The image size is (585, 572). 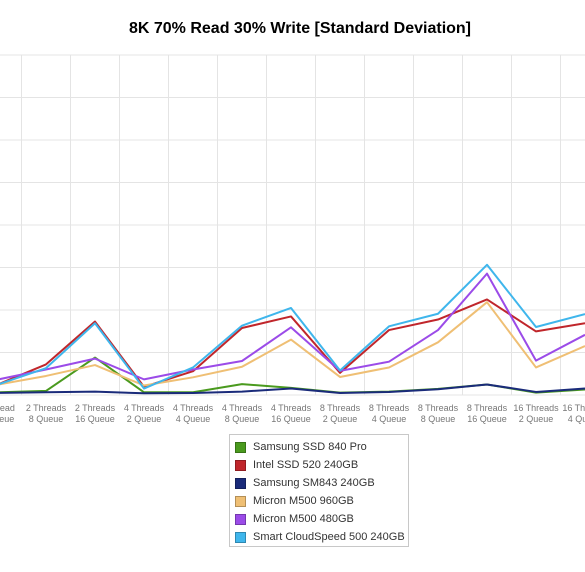 I want to click on legend-item: Samsung SSD 840 Pro, so click(x=321, y=447).